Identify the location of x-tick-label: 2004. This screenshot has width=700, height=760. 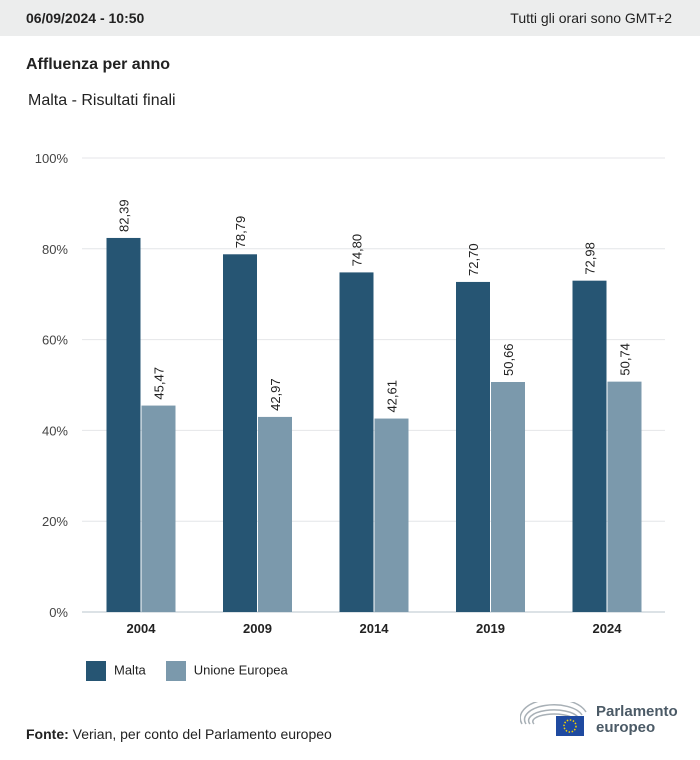
(142, 628).